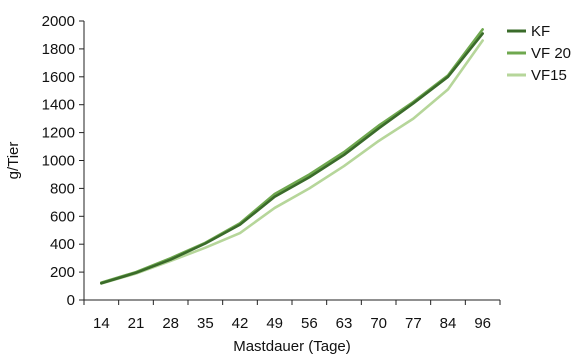  Describe the element at coordinates (62, 216) in the screenshot. I see `y-tick-label: 600` at that location.